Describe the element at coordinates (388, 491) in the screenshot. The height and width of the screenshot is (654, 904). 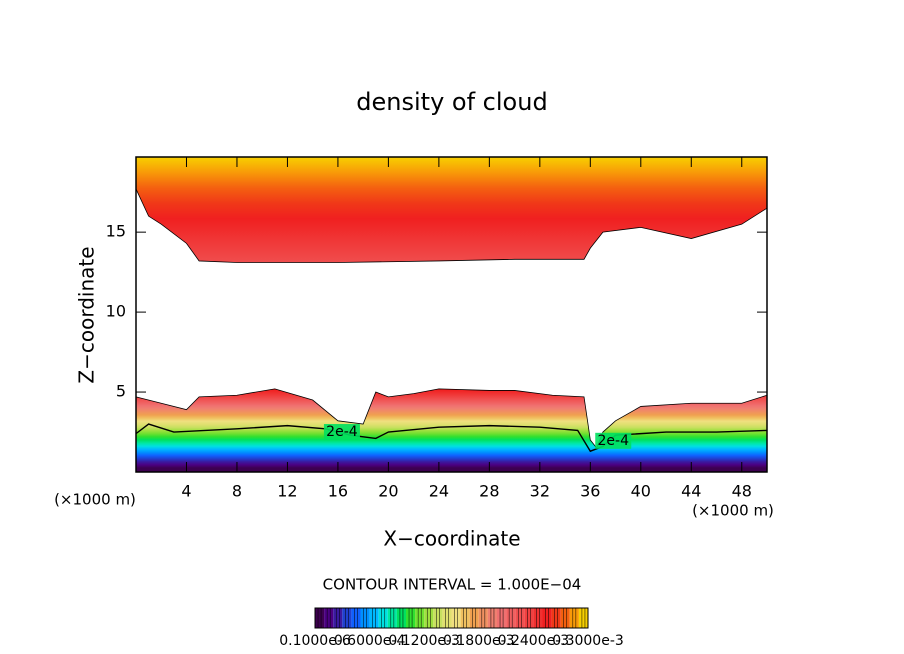
I see `x-tick-label: 20` at that location.